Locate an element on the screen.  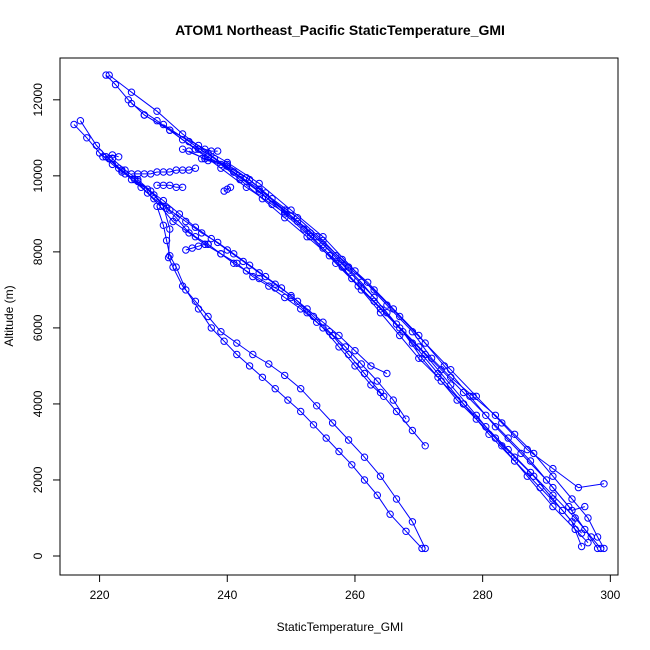
x-tick-label: 280 is located at coordinates (483, 595).